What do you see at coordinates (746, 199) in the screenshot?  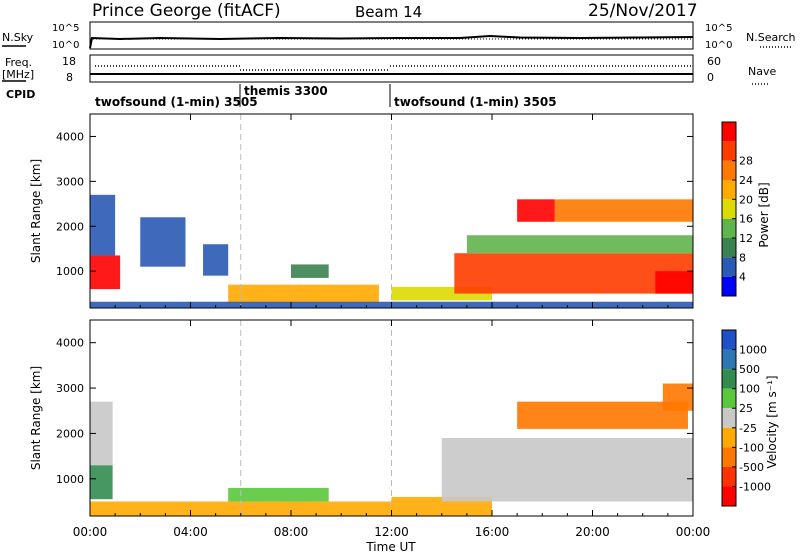 I see `colorbar-tick-label: 20` at bounding box center [746, 199].